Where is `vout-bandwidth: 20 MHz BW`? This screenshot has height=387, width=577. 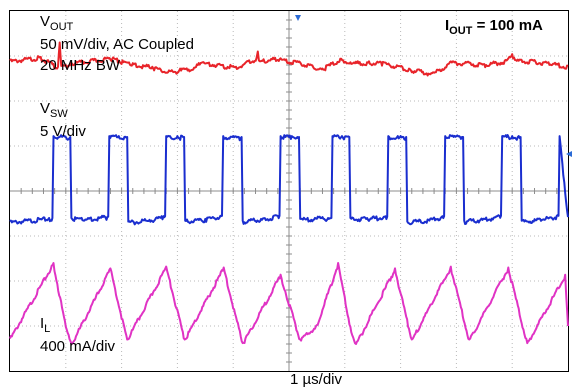 vout-bandwidth: 20 MHz BW is located at coordinates (80, 65).